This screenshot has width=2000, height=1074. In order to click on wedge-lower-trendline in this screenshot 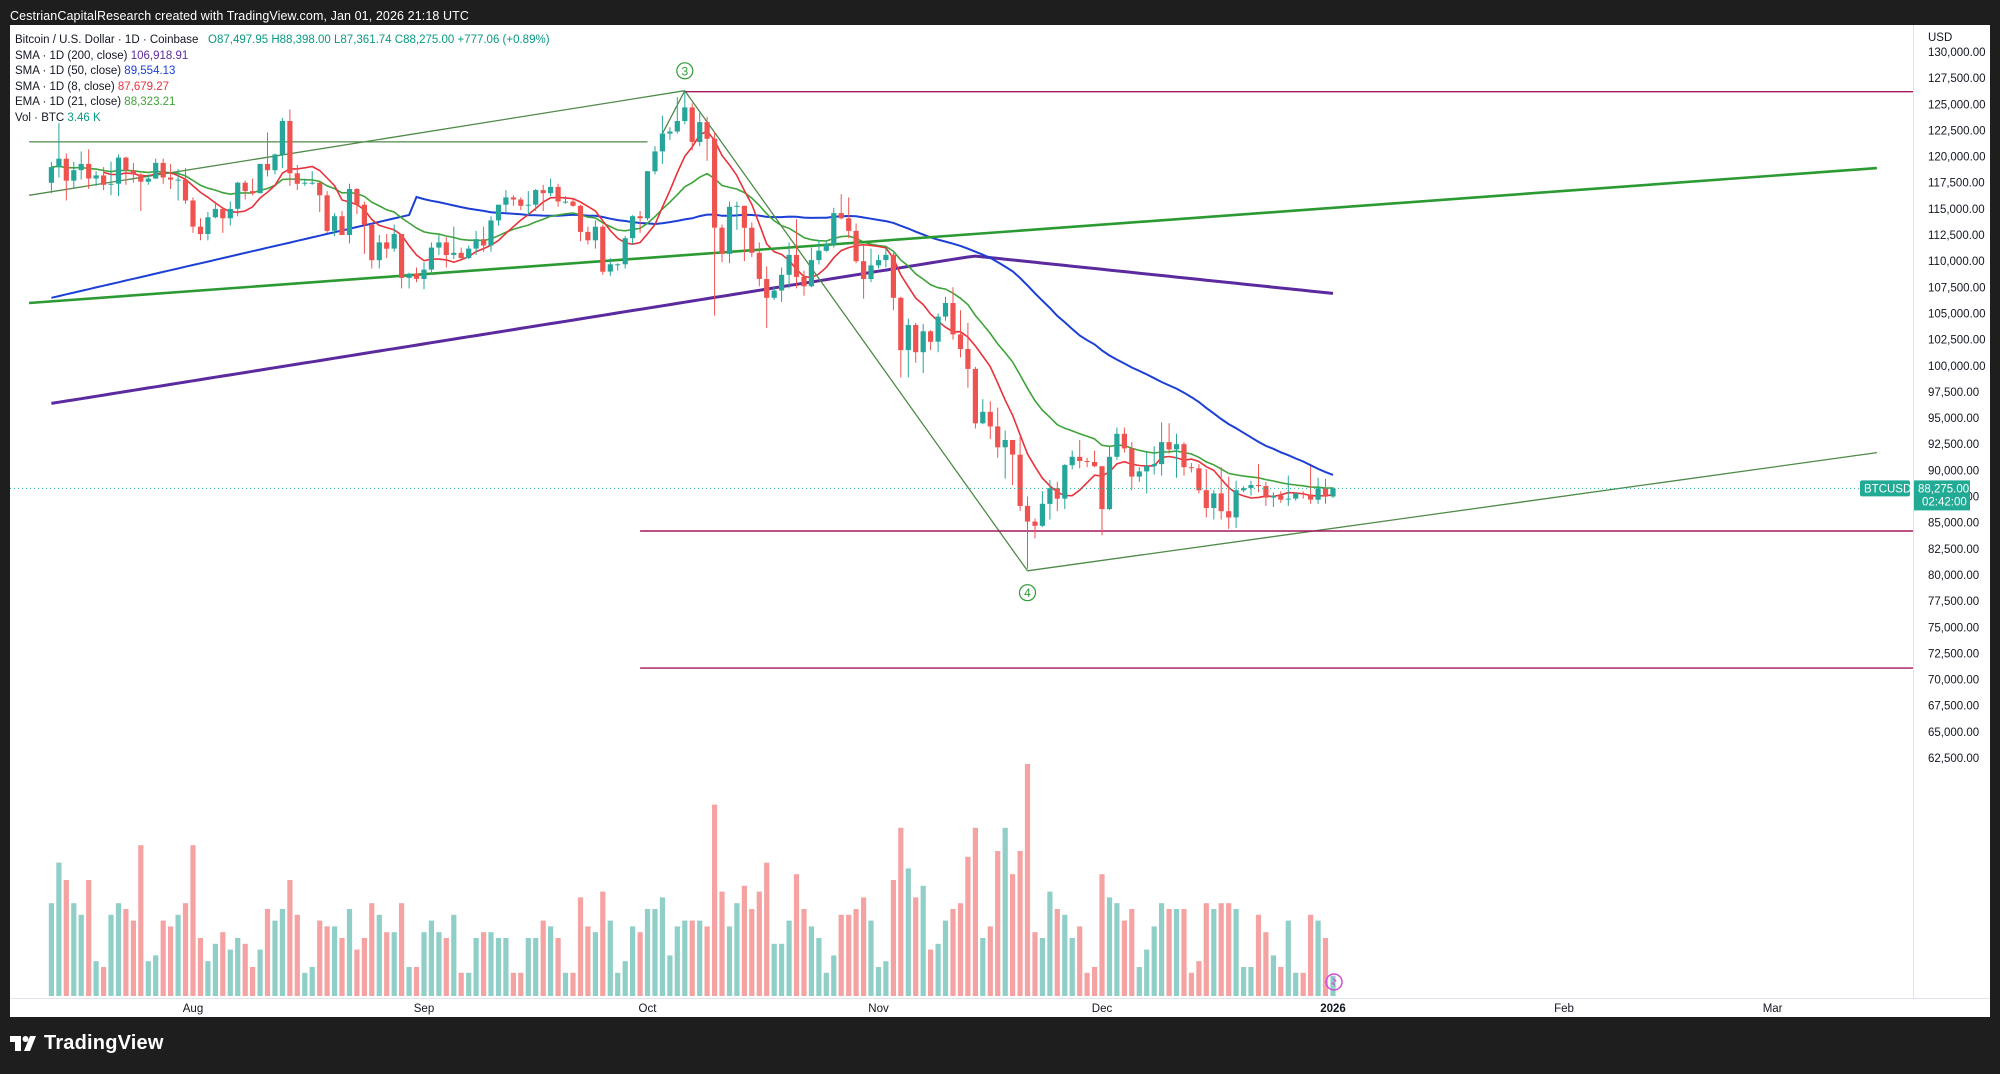, I will do `click(953, 235)`.